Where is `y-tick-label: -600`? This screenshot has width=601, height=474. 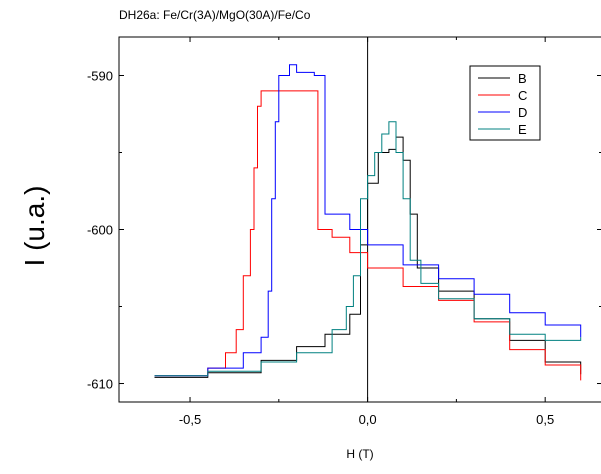
y-tick-label: -600 is located at coordinates (100, 230).